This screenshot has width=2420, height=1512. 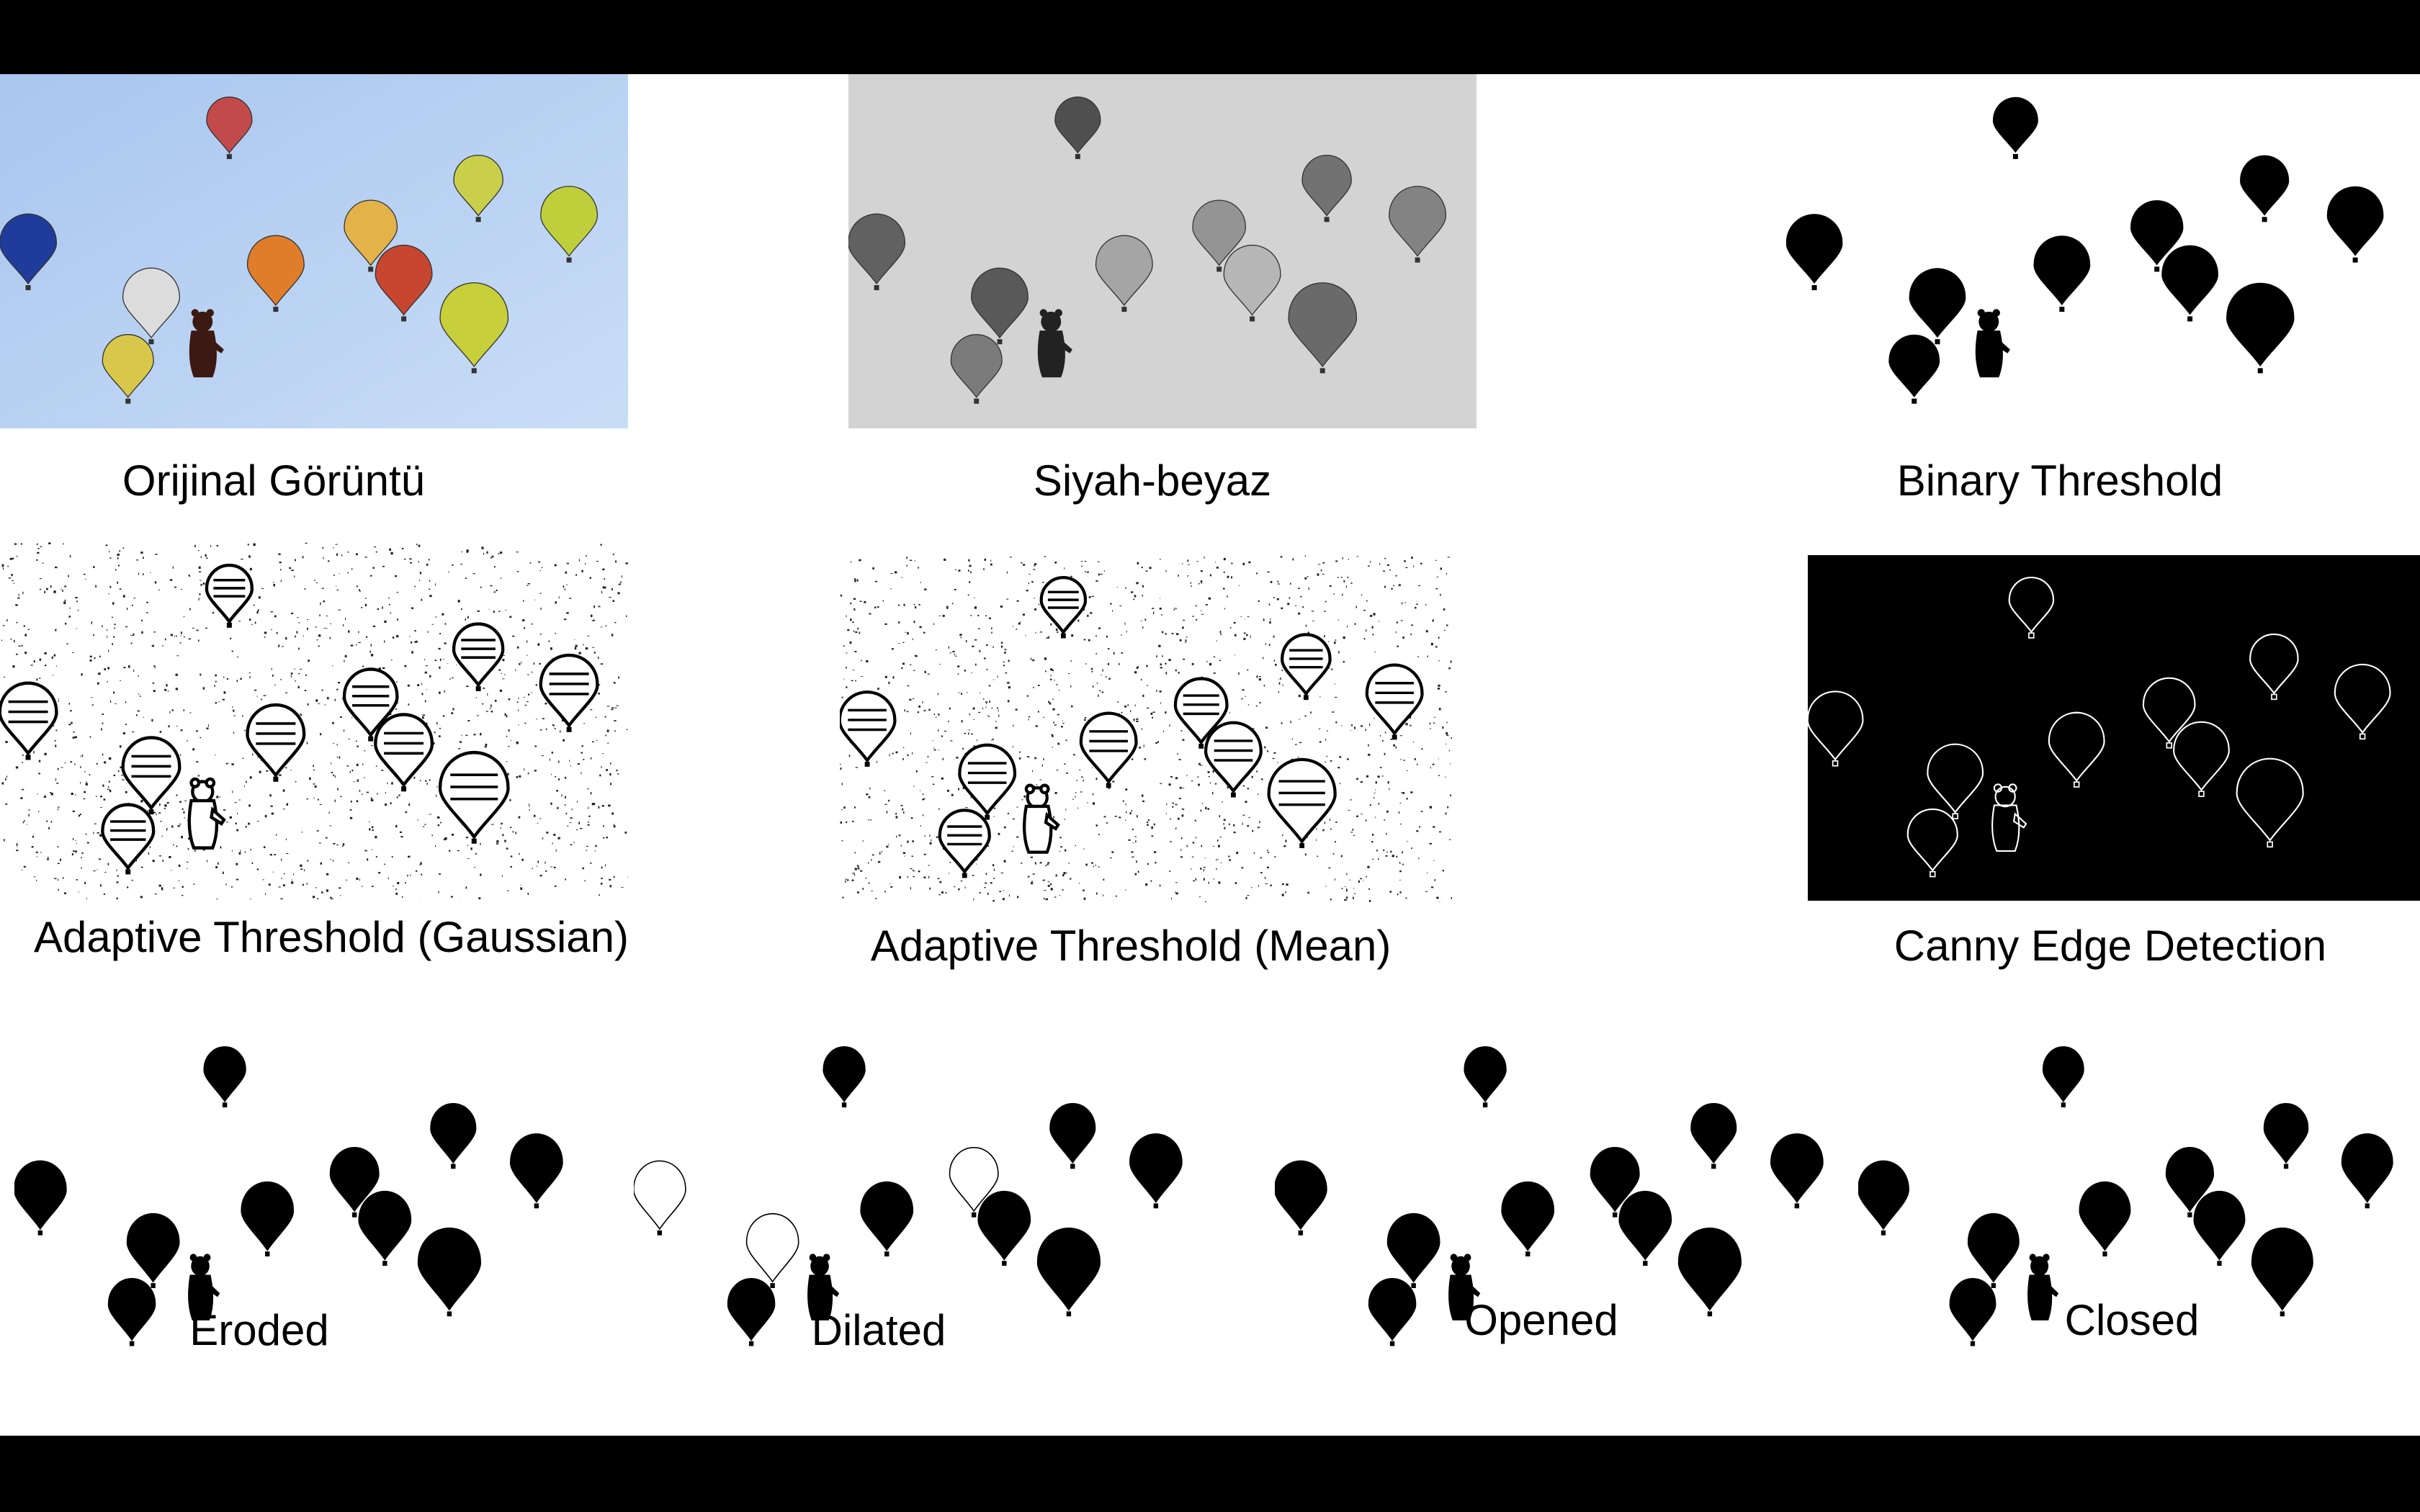 What do you see at coordinates (878, 1330) in the screenshot?
I see `caption-dilated: Dilated` at bounding box center [878, 1330].